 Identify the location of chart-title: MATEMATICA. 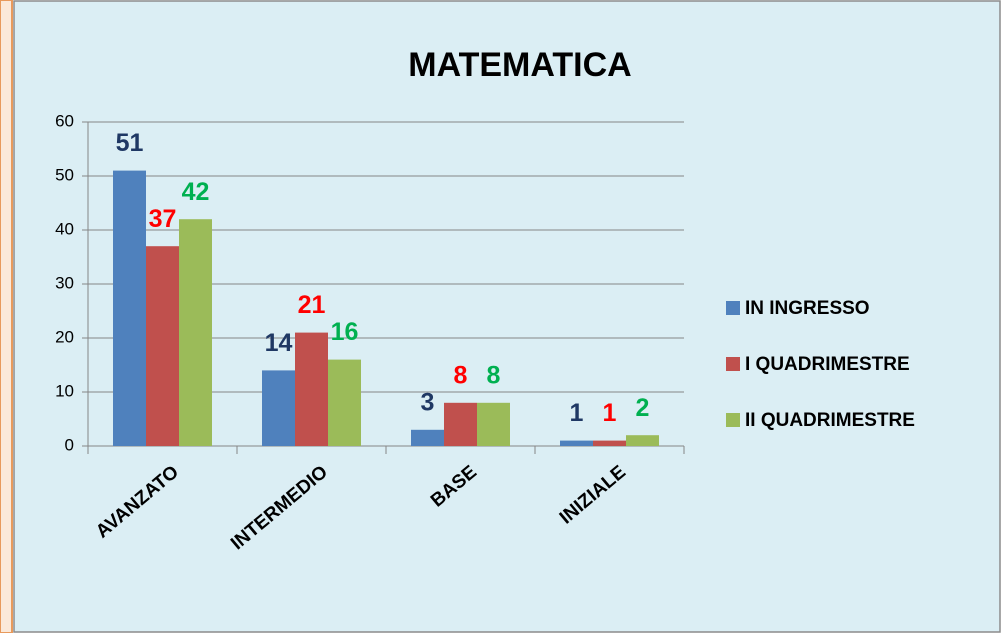
(519, 65).